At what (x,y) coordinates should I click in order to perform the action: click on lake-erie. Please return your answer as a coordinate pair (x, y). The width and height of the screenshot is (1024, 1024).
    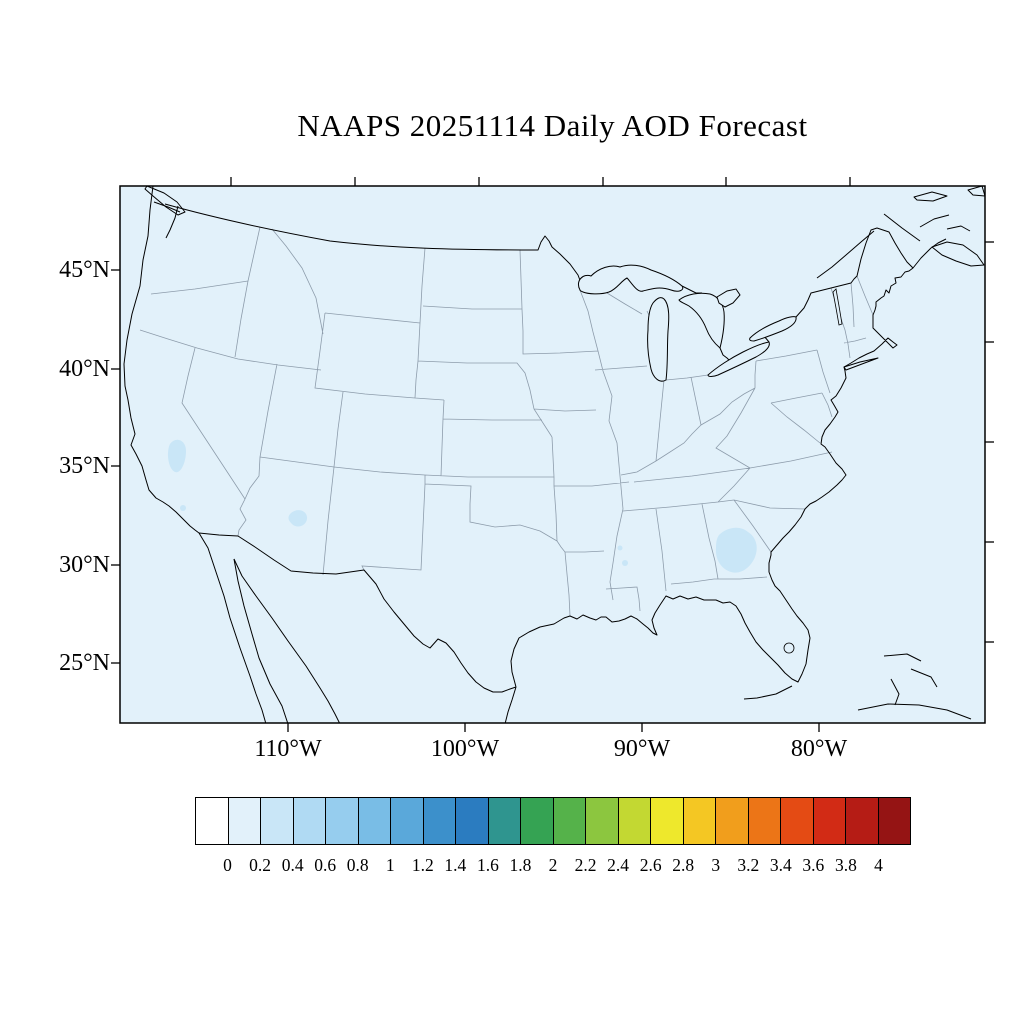
    Looking at the image, I should click on (738, 359).